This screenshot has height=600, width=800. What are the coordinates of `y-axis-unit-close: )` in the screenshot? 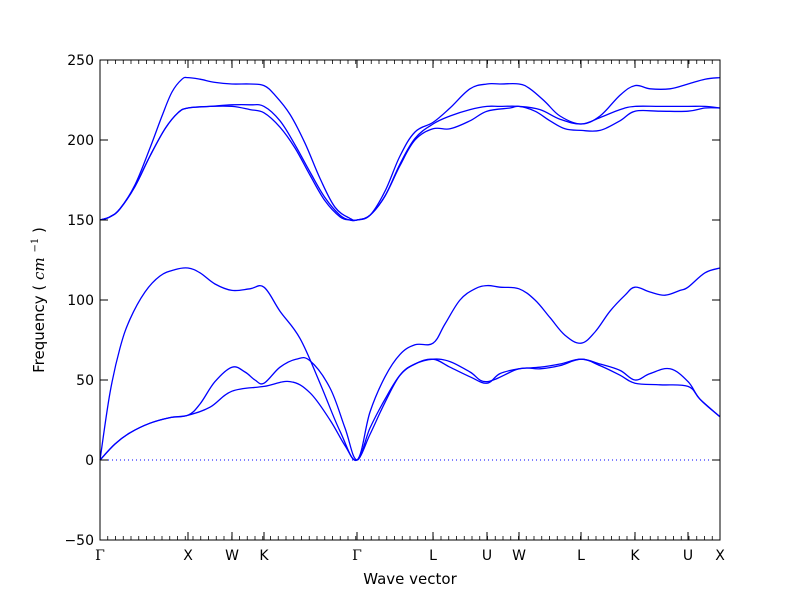 It's located at (39, 230).